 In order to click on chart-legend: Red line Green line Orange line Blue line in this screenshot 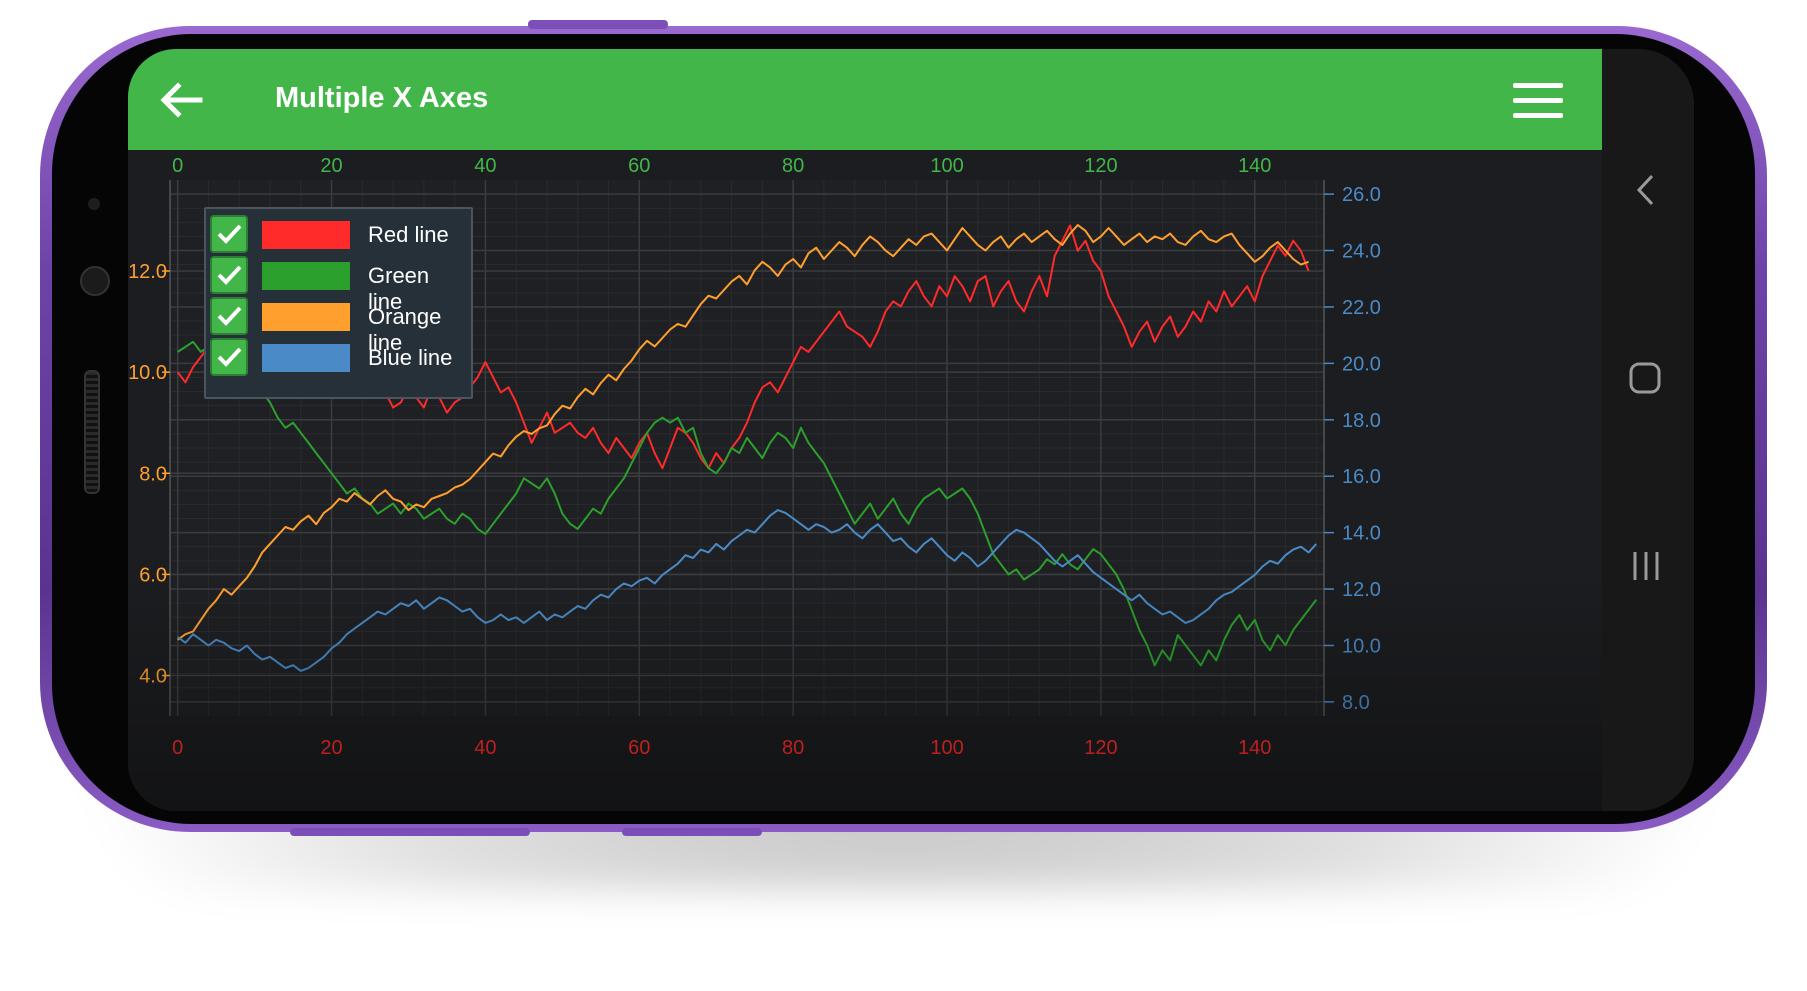, I will do `click(338, 303)`.